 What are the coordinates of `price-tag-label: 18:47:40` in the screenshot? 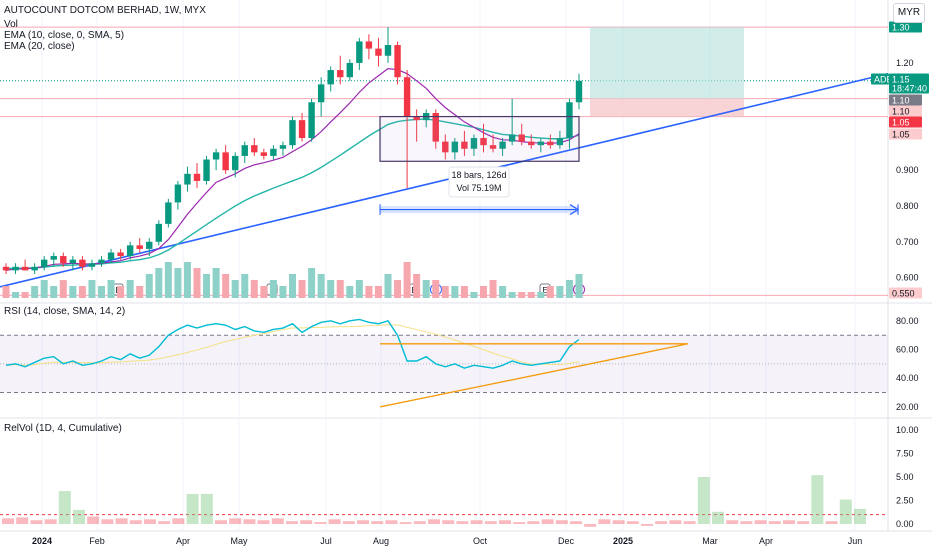 It's located at (909, 89).